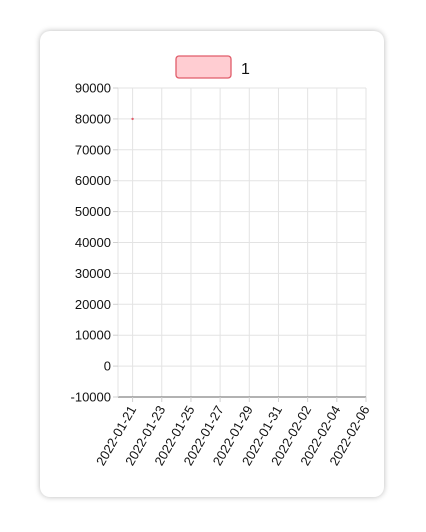 The image size is (426, 532). I want to click on data-point, so click(132, 119).